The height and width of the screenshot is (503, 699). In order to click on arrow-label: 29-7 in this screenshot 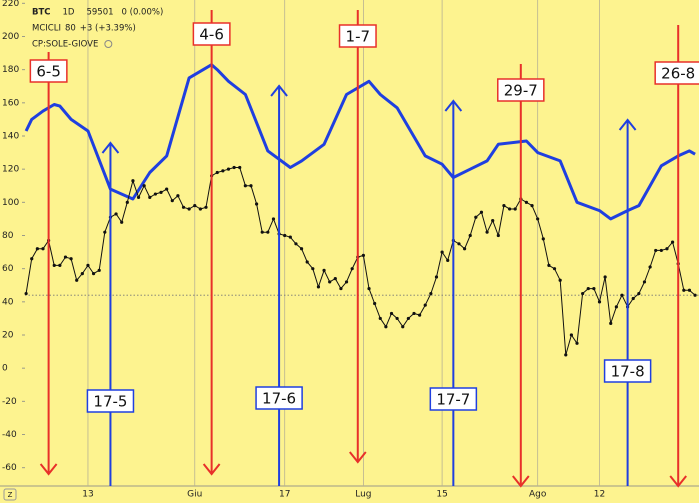, I will do `click(521, 90)`.